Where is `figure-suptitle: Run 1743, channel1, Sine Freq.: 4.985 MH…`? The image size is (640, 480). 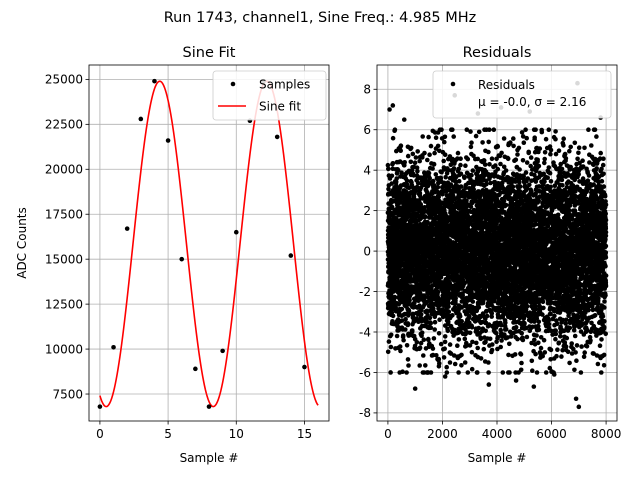
figure-suptitle: Run 1743, channel1, Sine Freq.: 4.985 MH… is located at coordinates (320, 18).